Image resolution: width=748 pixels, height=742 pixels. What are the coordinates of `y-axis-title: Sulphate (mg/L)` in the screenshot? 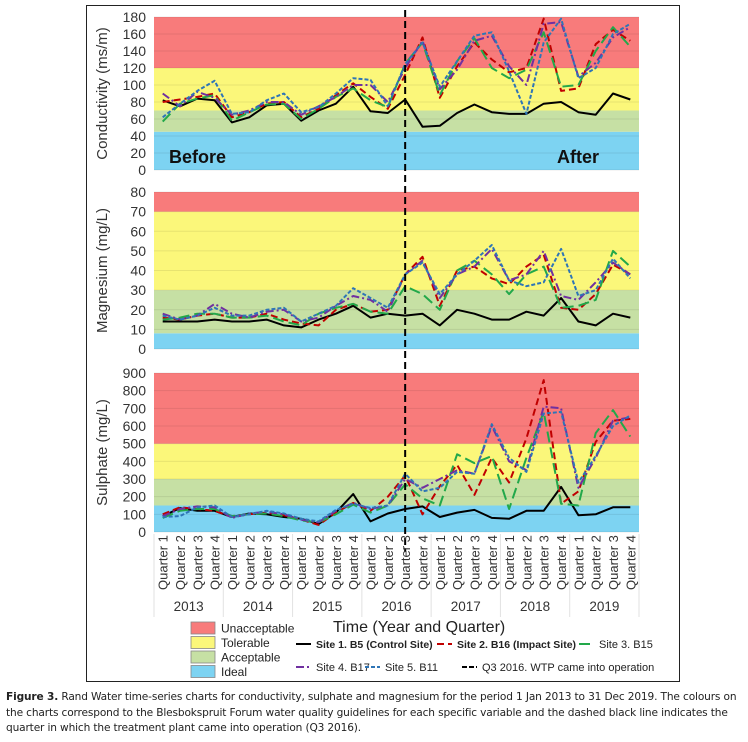 It's located at (102, 452).